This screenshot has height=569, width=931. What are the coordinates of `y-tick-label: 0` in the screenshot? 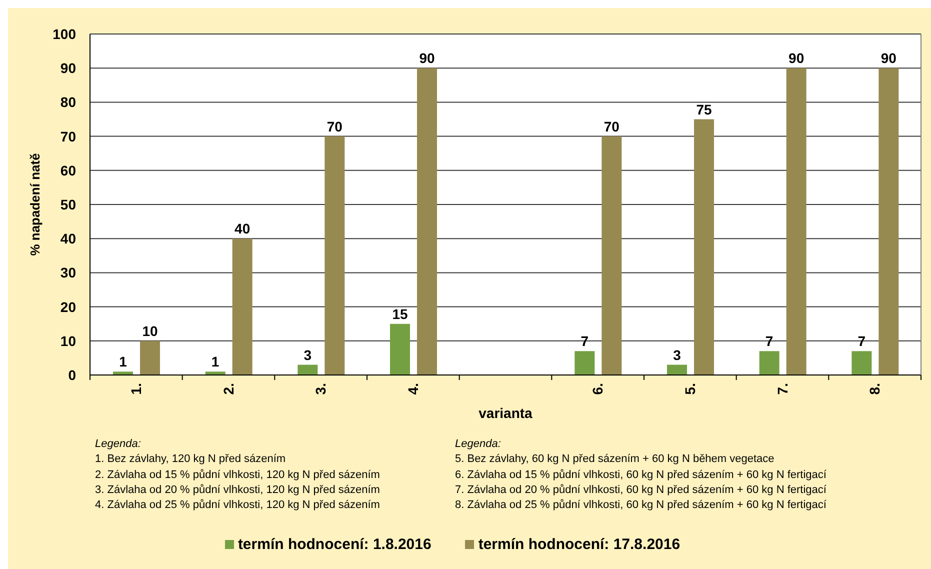 It's located at (72, 374).